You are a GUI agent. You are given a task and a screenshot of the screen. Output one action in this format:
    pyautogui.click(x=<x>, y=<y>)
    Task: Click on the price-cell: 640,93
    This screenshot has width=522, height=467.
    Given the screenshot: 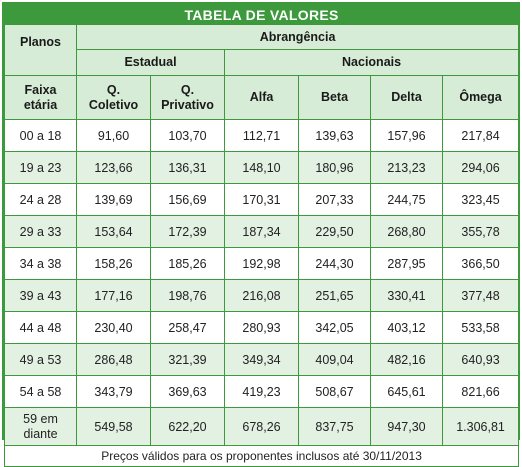 What is the action you would take?
    pyautogui.click(x=480, y=359)
    